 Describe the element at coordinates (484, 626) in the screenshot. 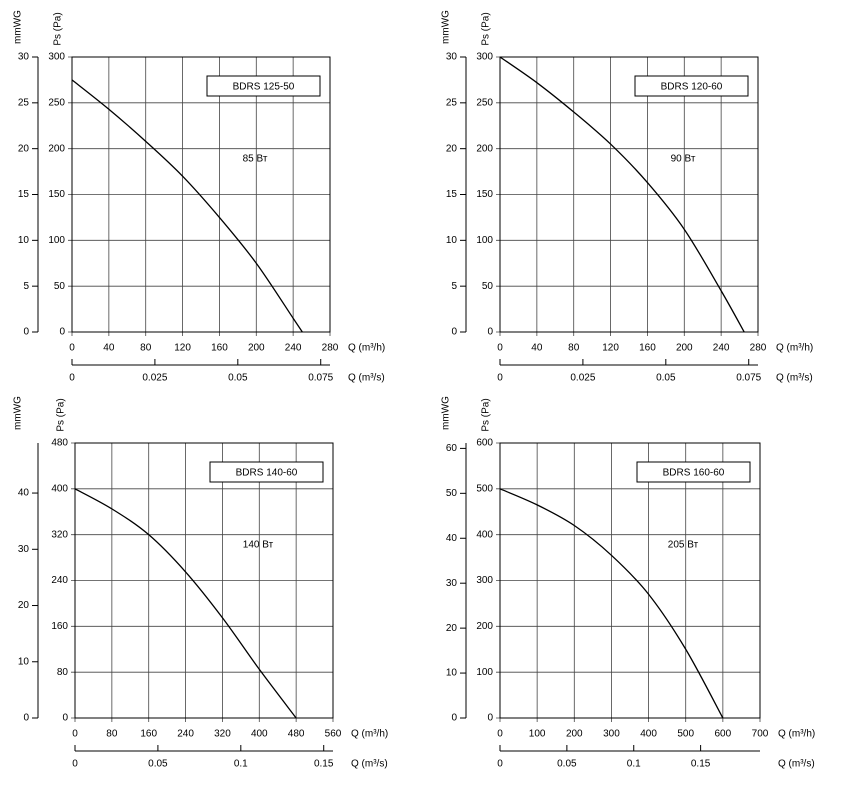

I see `y-tick-label: 200` at that location.